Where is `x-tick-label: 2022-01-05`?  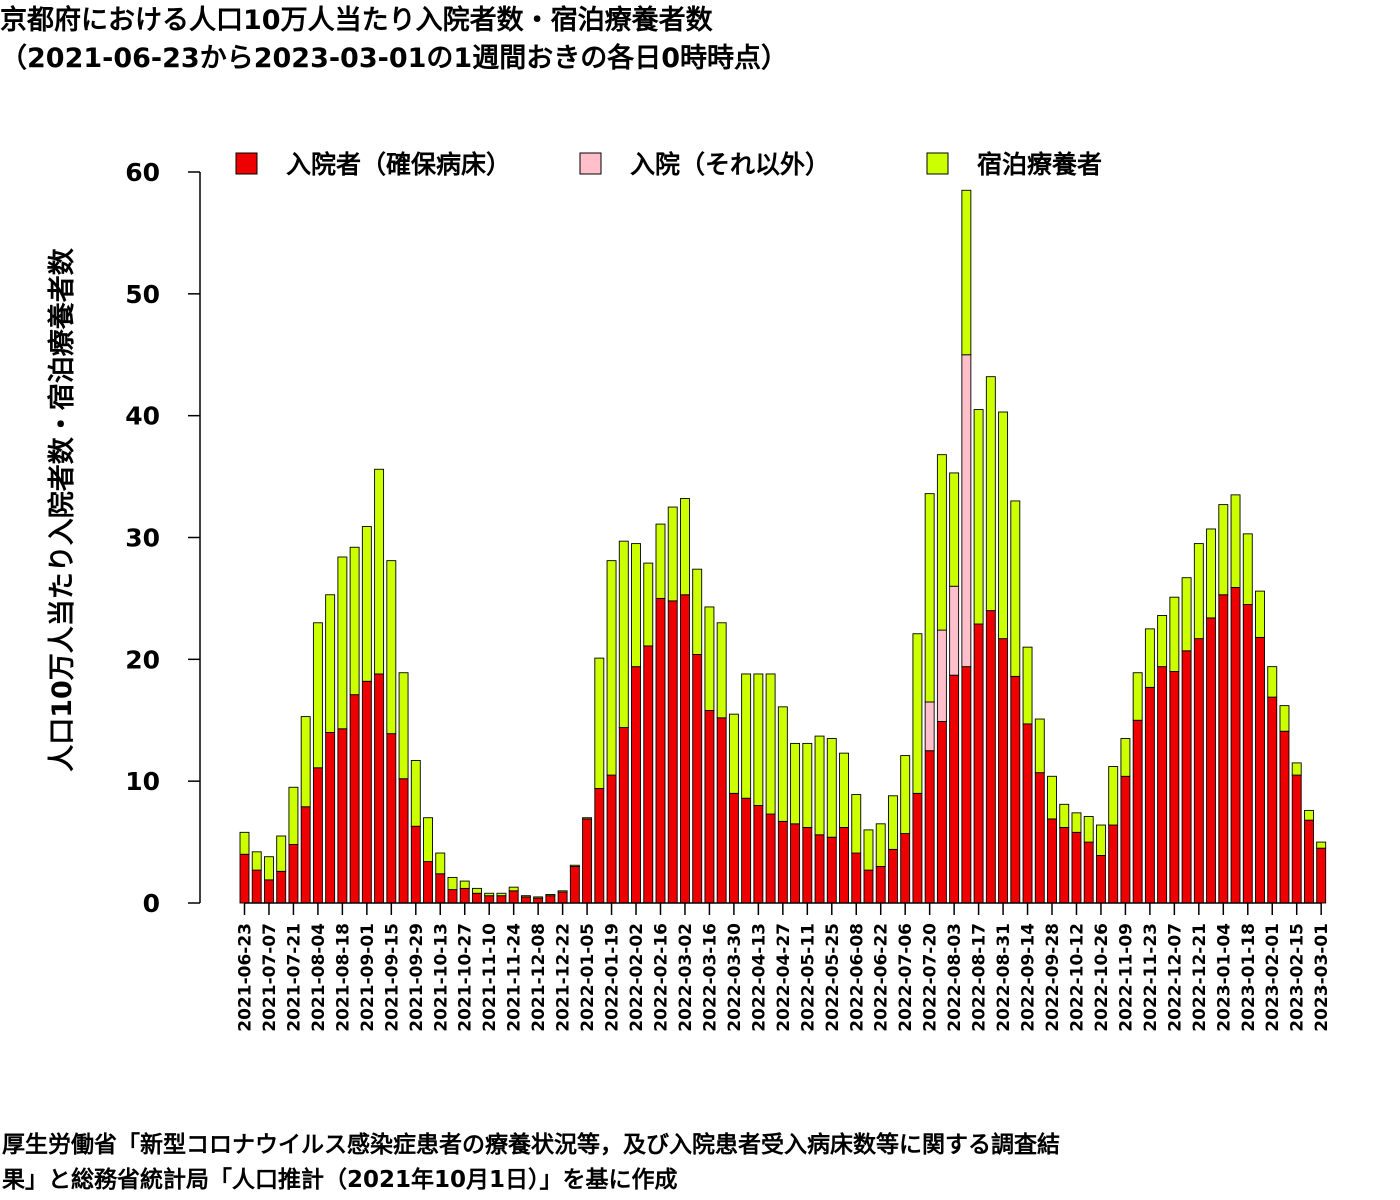
x-tick-label: 2022-01-05 is located at coordinates (588, 977).